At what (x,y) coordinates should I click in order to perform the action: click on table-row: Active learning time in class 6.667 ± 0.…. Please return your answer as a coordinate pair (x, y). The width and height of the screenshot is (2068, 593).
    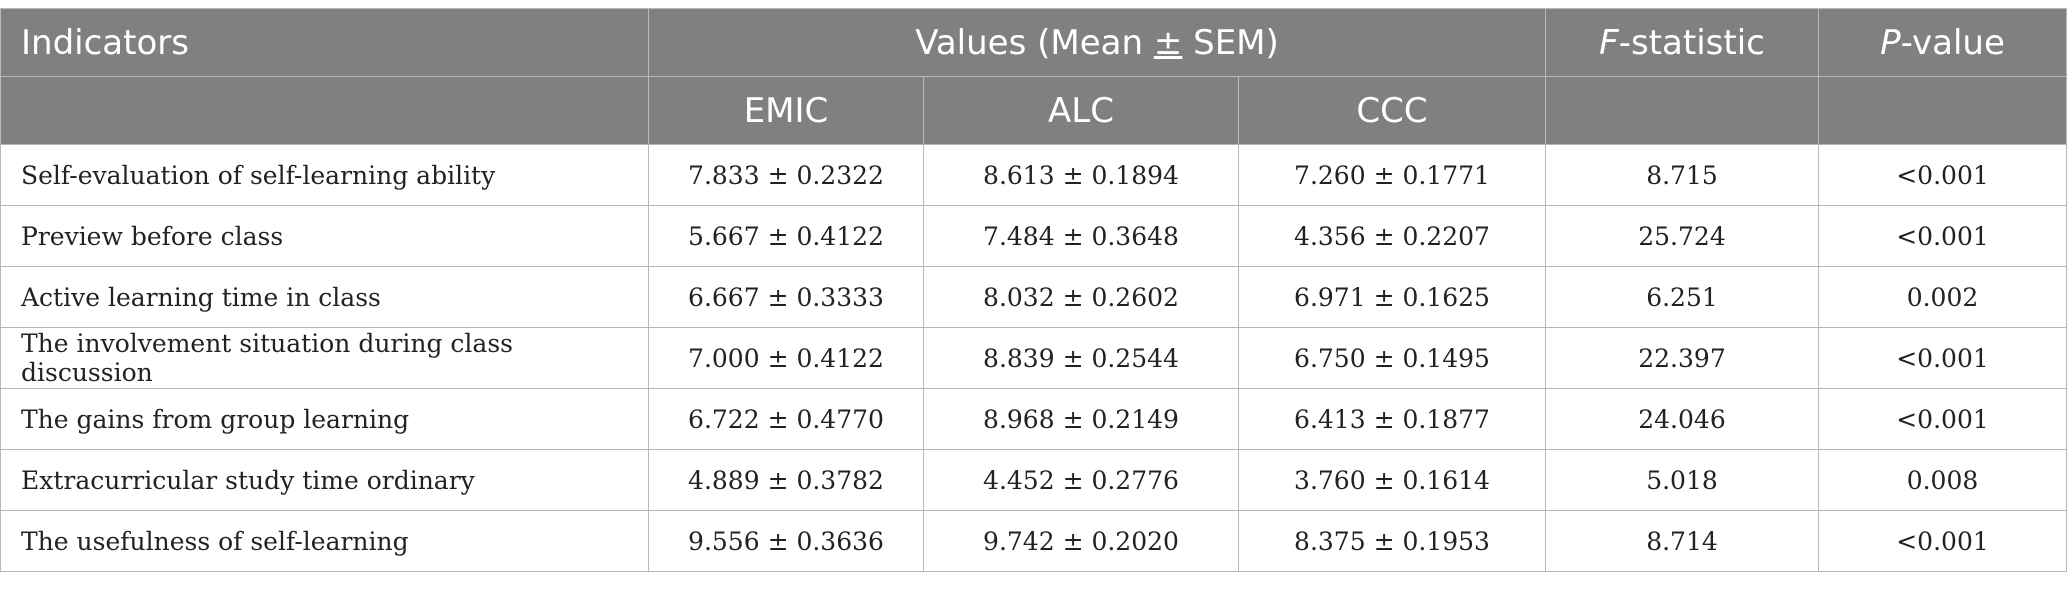
    Looking at the image, I should click on (1033, 297).